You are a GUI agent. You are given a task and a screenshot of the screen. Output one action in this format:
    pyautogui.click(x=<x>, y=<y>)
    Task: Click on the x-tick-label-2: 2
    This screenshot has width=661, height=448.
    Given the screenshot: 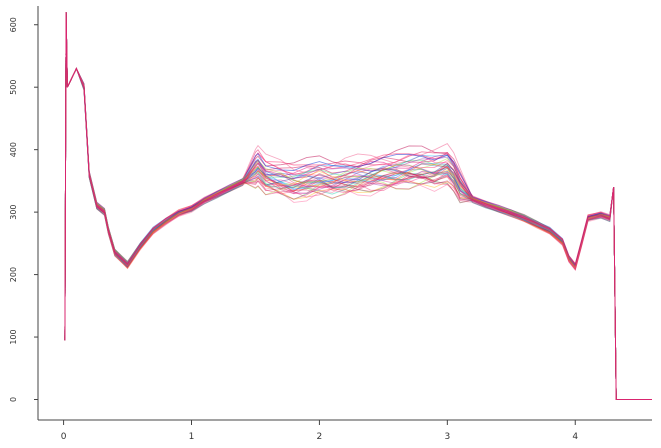 What is the action you would take?
    pyautogui.click(x=320, y=437)
    